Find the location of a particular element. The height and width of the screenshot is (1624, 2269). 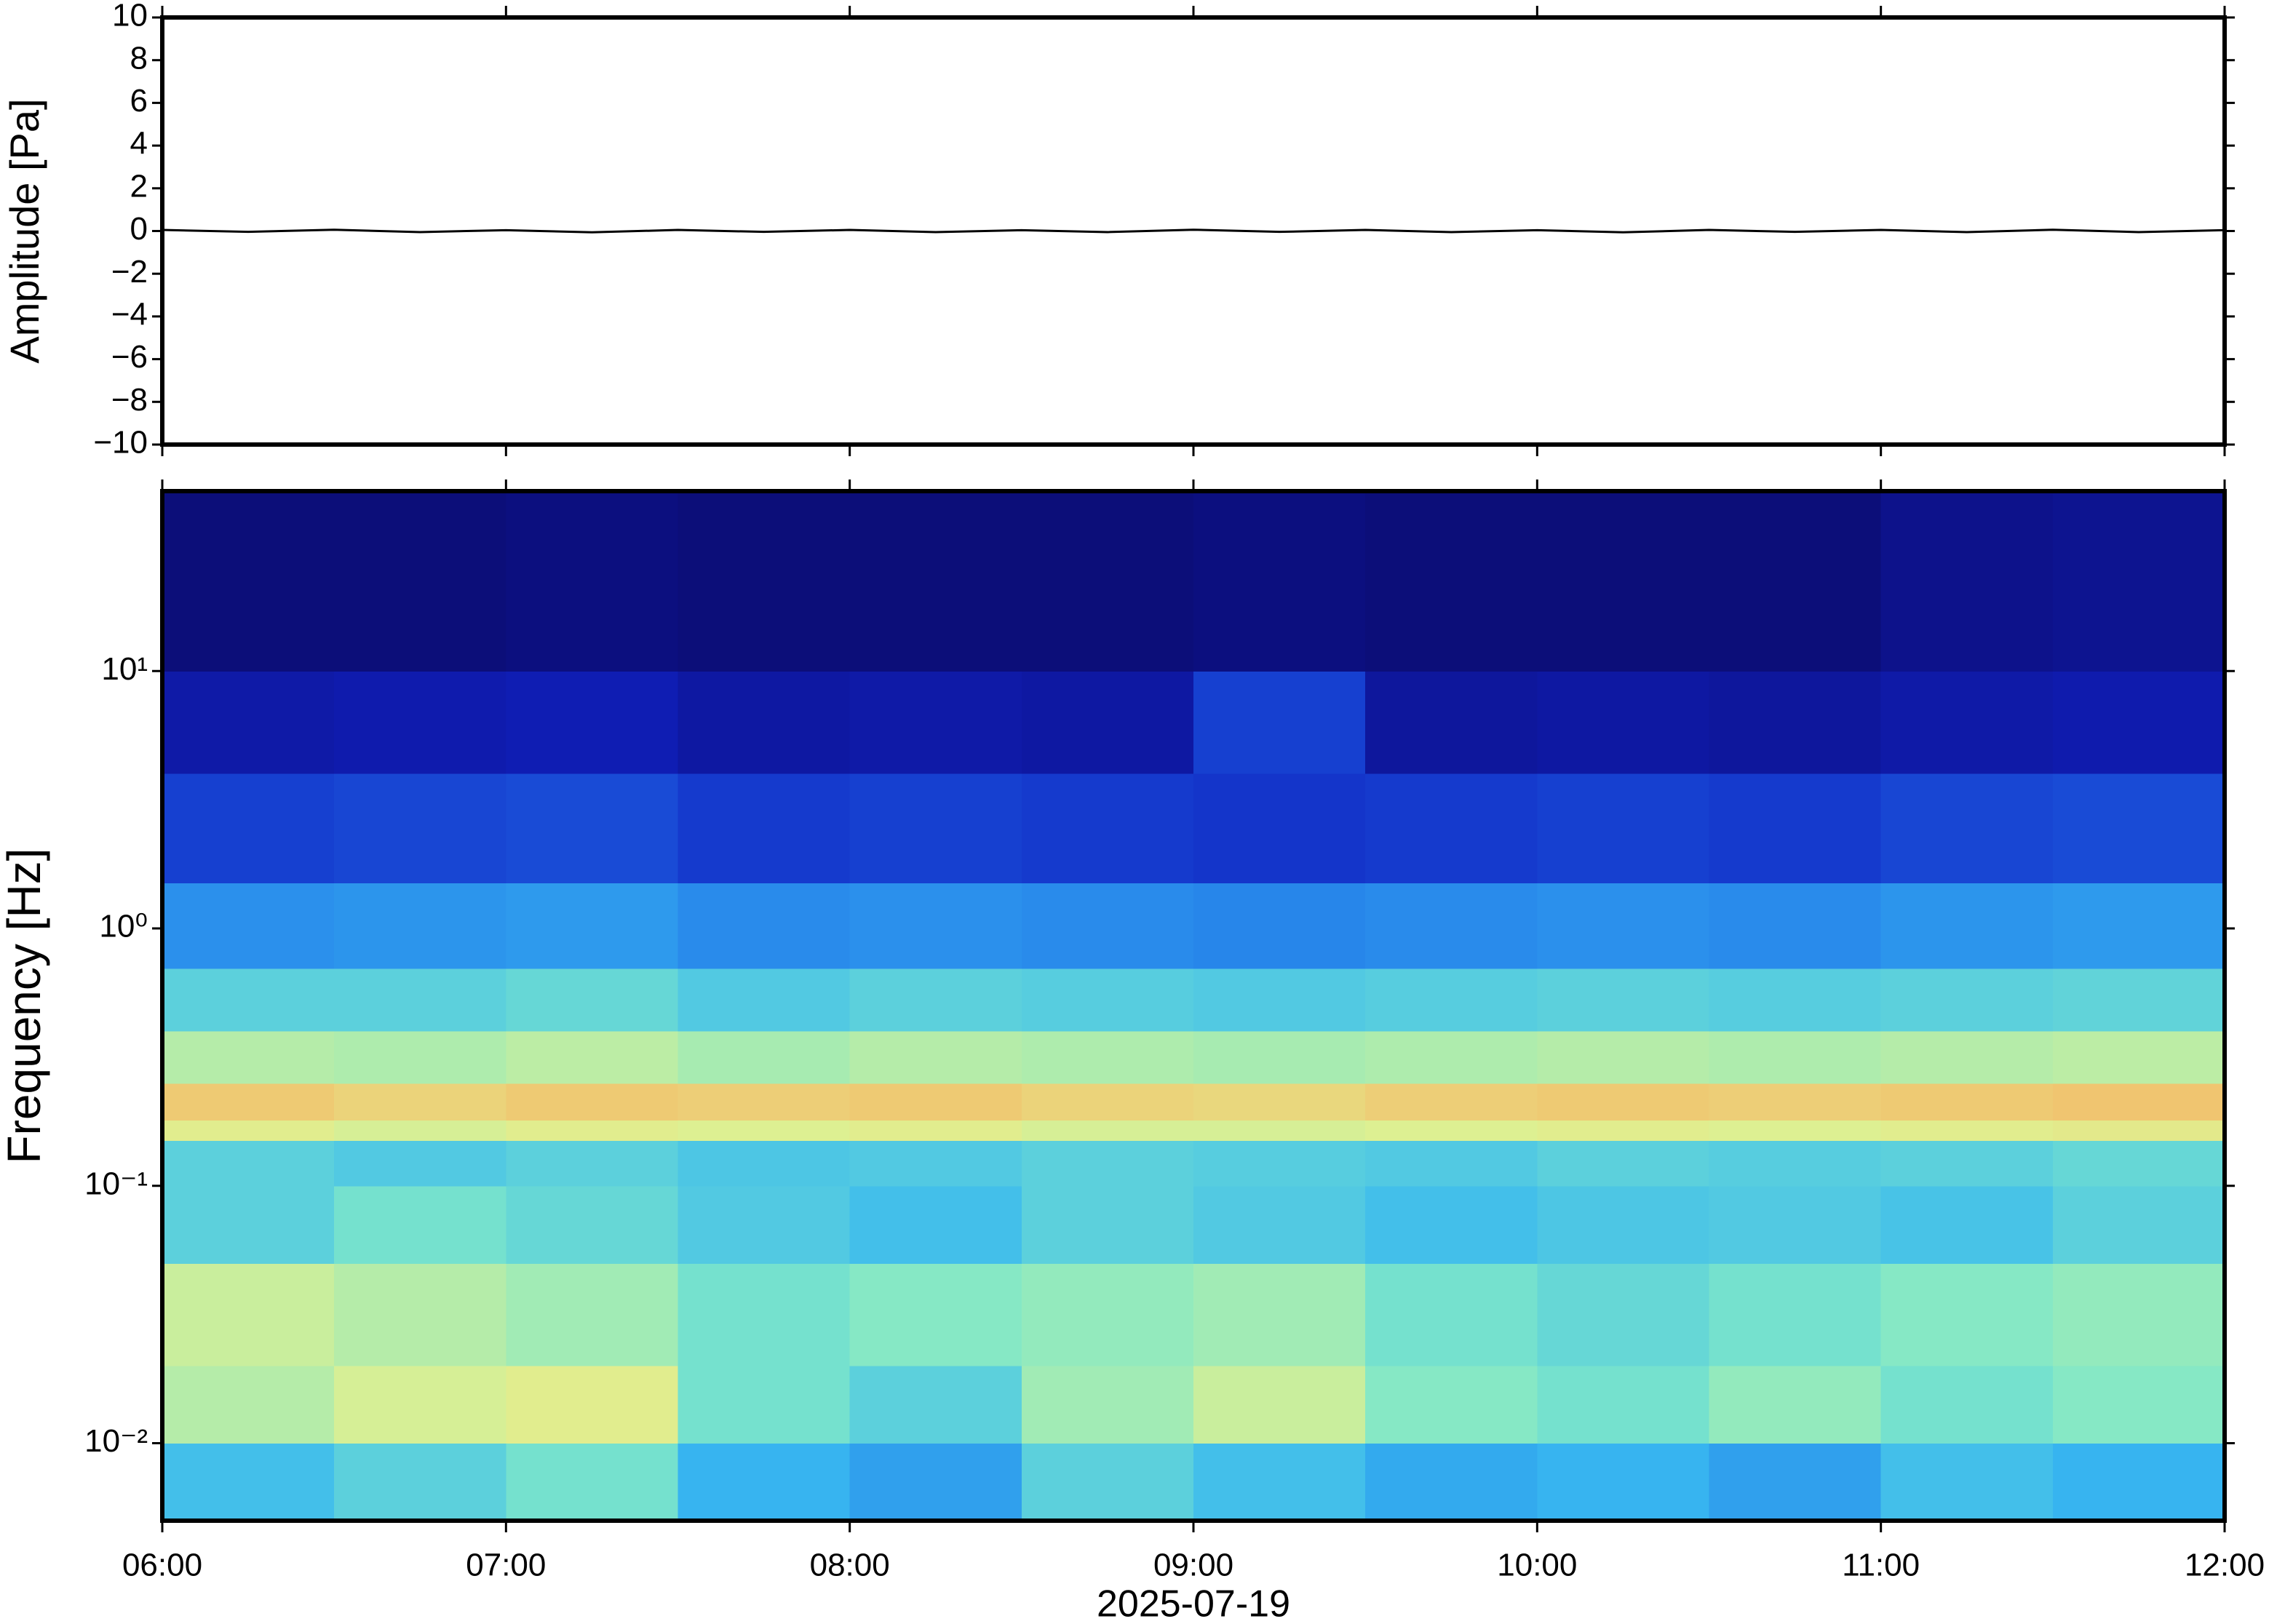

waveform is located at coordinates (1193, 231).